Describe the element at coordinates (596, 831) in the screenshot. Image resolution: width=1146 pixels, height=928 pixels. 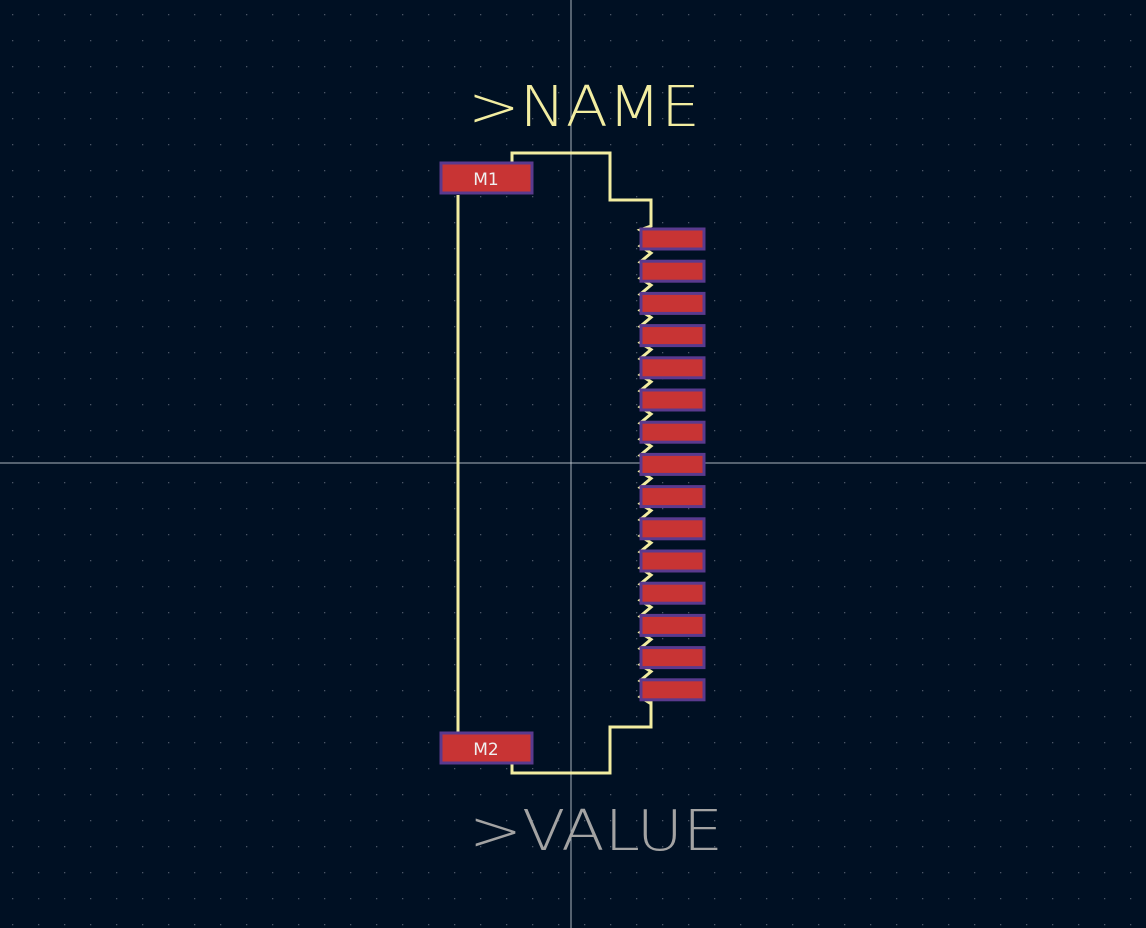
I see `value-text: >VALUE` at that location.